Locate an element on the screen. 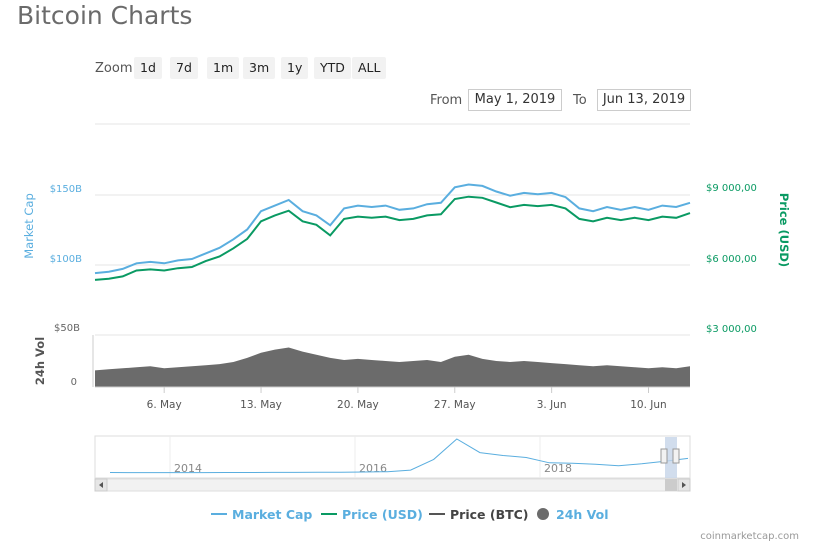 The width and height of the screenshot is (829, 555). volume-tick-0: 0 is located at coordinates (74, 382).